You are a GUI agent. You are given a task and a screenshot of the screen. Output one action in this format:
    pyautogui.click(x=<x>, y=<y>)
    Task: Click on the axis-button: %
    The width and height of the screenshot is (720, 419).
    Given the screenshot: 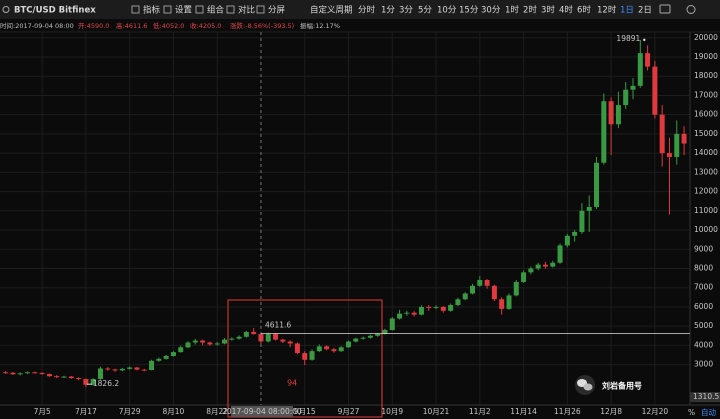 What is the action you would take?
    pyautogui.click(x=691, y=412)
    